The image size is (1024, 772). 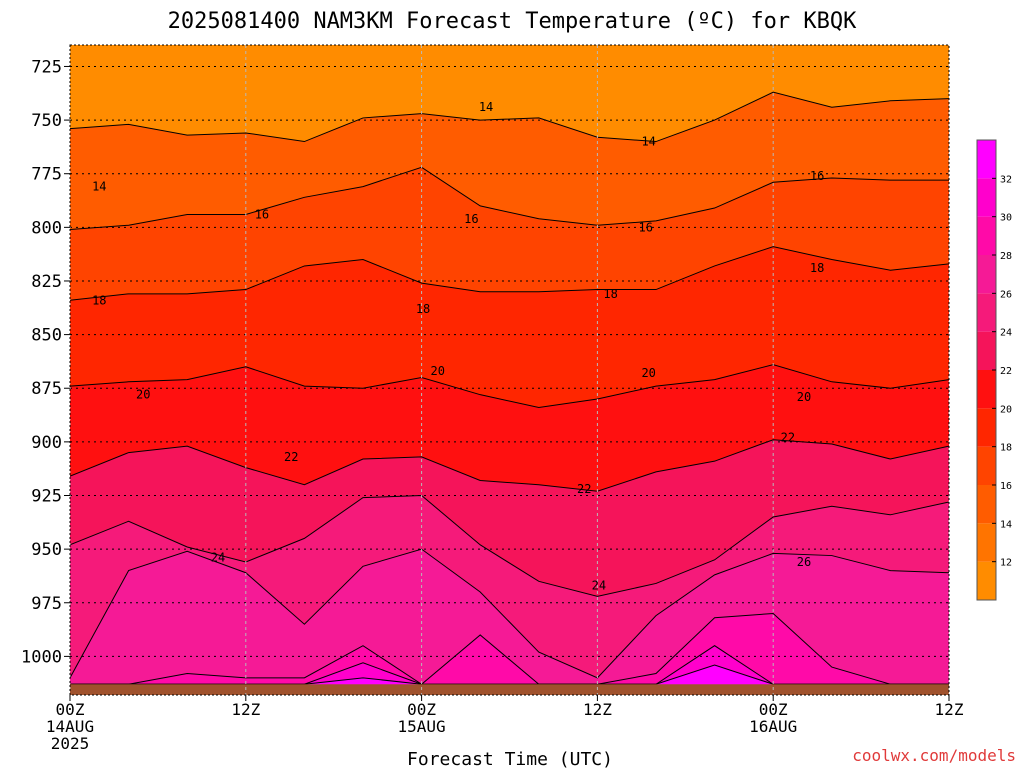 I want to click on colorbar-tick-label: 16, so click(x=1006, y=486).